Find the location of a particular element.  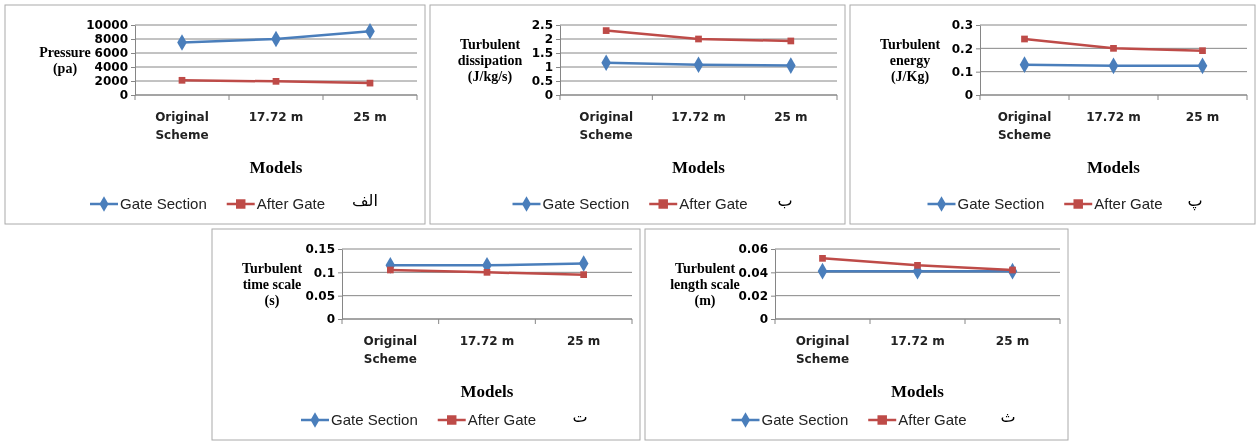

text: پ is located at coordinates (1195, 201).